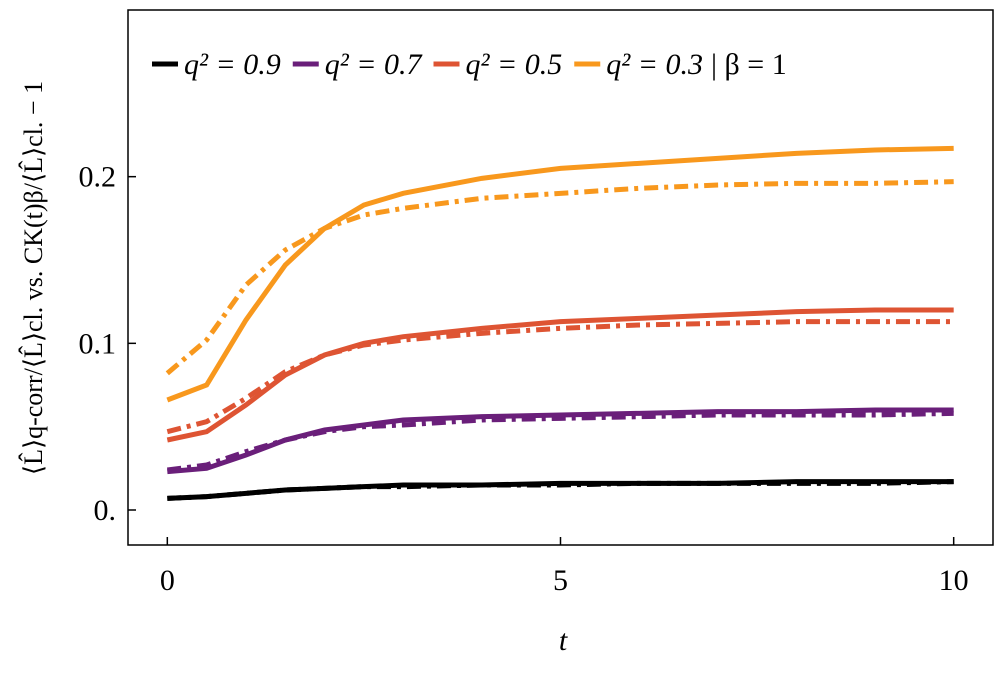 This screenshot has height=677, width=997. Describe the element at coordinates (98, 177) in the screenshot. I see `y-tick-label: 0.2` at that location.